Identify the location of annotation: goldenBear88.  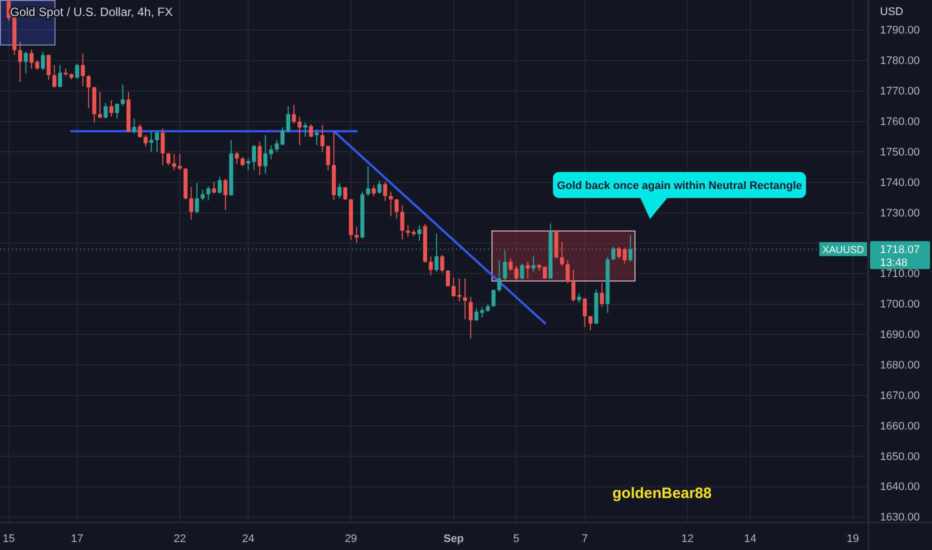
(662, 493).